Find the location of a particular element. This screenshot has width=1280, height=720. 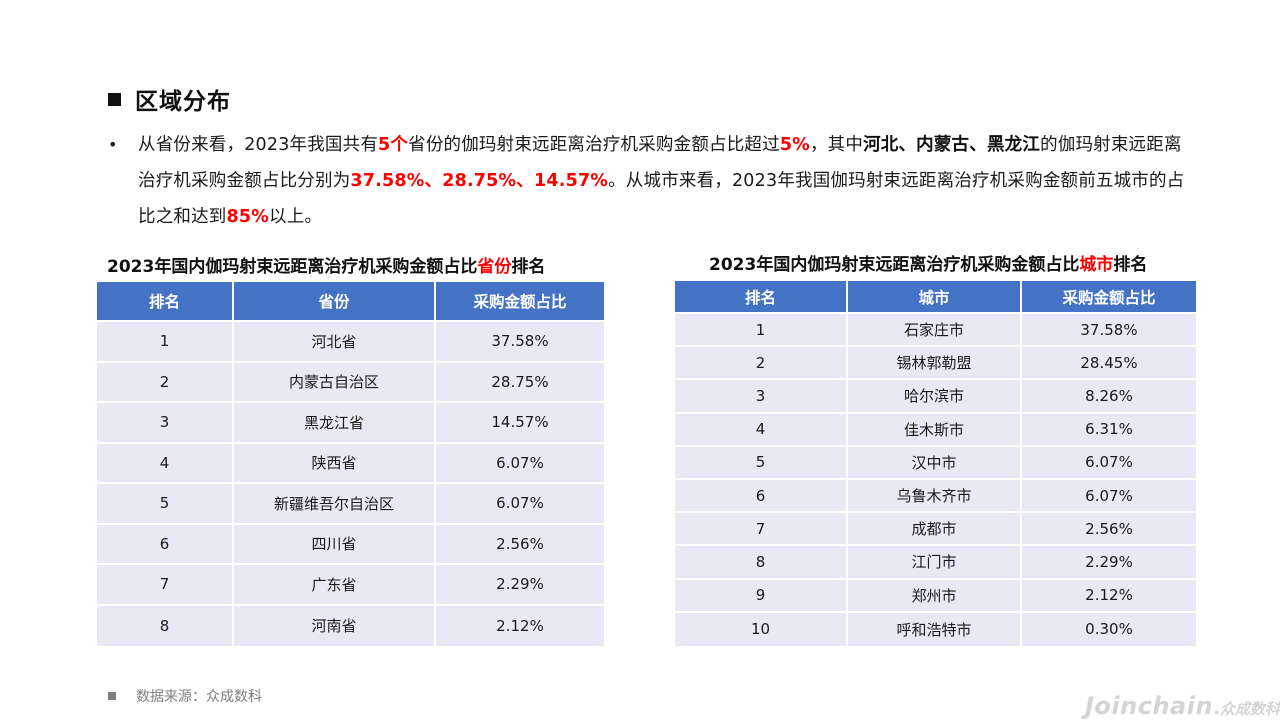

data-source-text: 数据来源：众成数科 is located at coordinates (199, 697).